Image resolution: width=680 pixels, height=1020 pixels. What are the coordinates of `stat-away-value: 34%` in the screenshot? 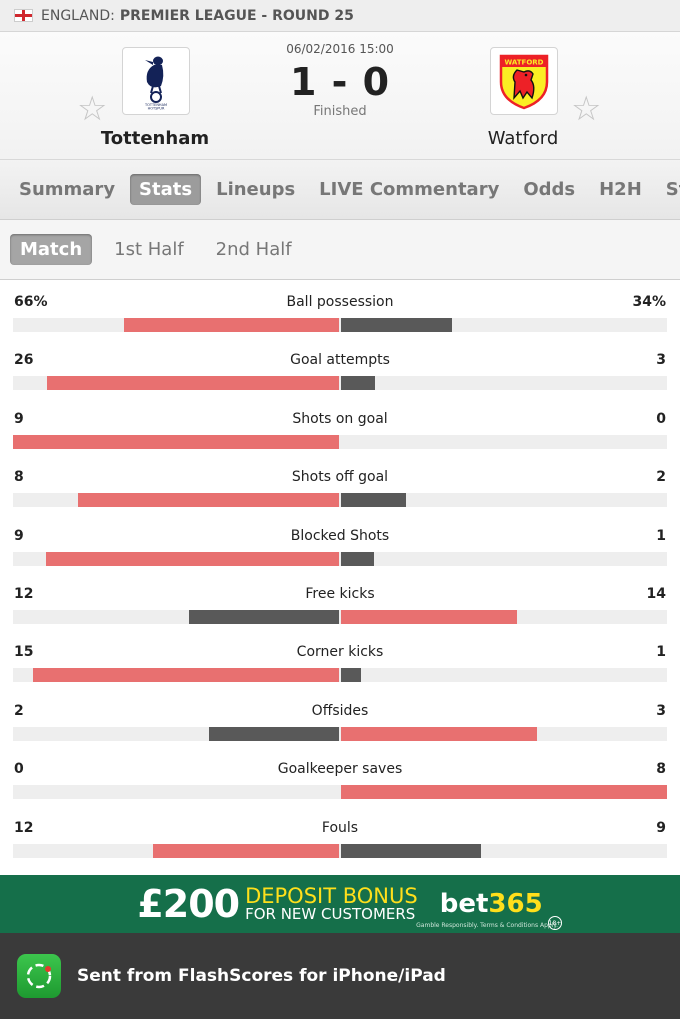 It's located at (649, 302).